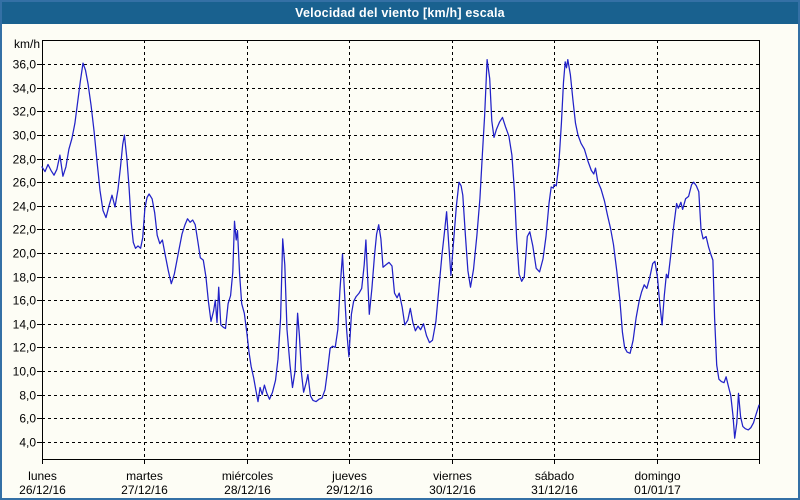 The width and height of the screenshot is (800, 500). What do you see at coordinates (25, 254) in the screenshot?
I see `y-tick-label: 20,0` at bounding box center [25, 254].